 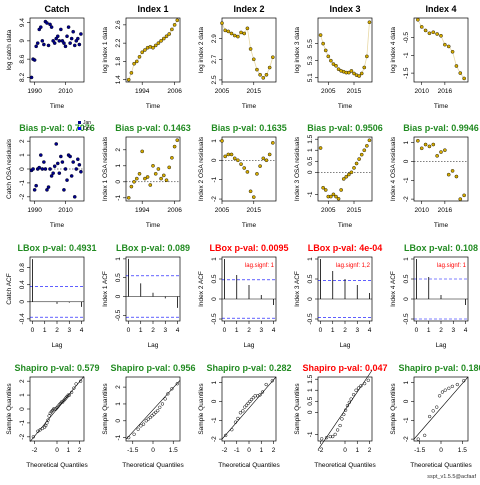 I want to click on x-tick-label: -2, so click(x=35, y=450).